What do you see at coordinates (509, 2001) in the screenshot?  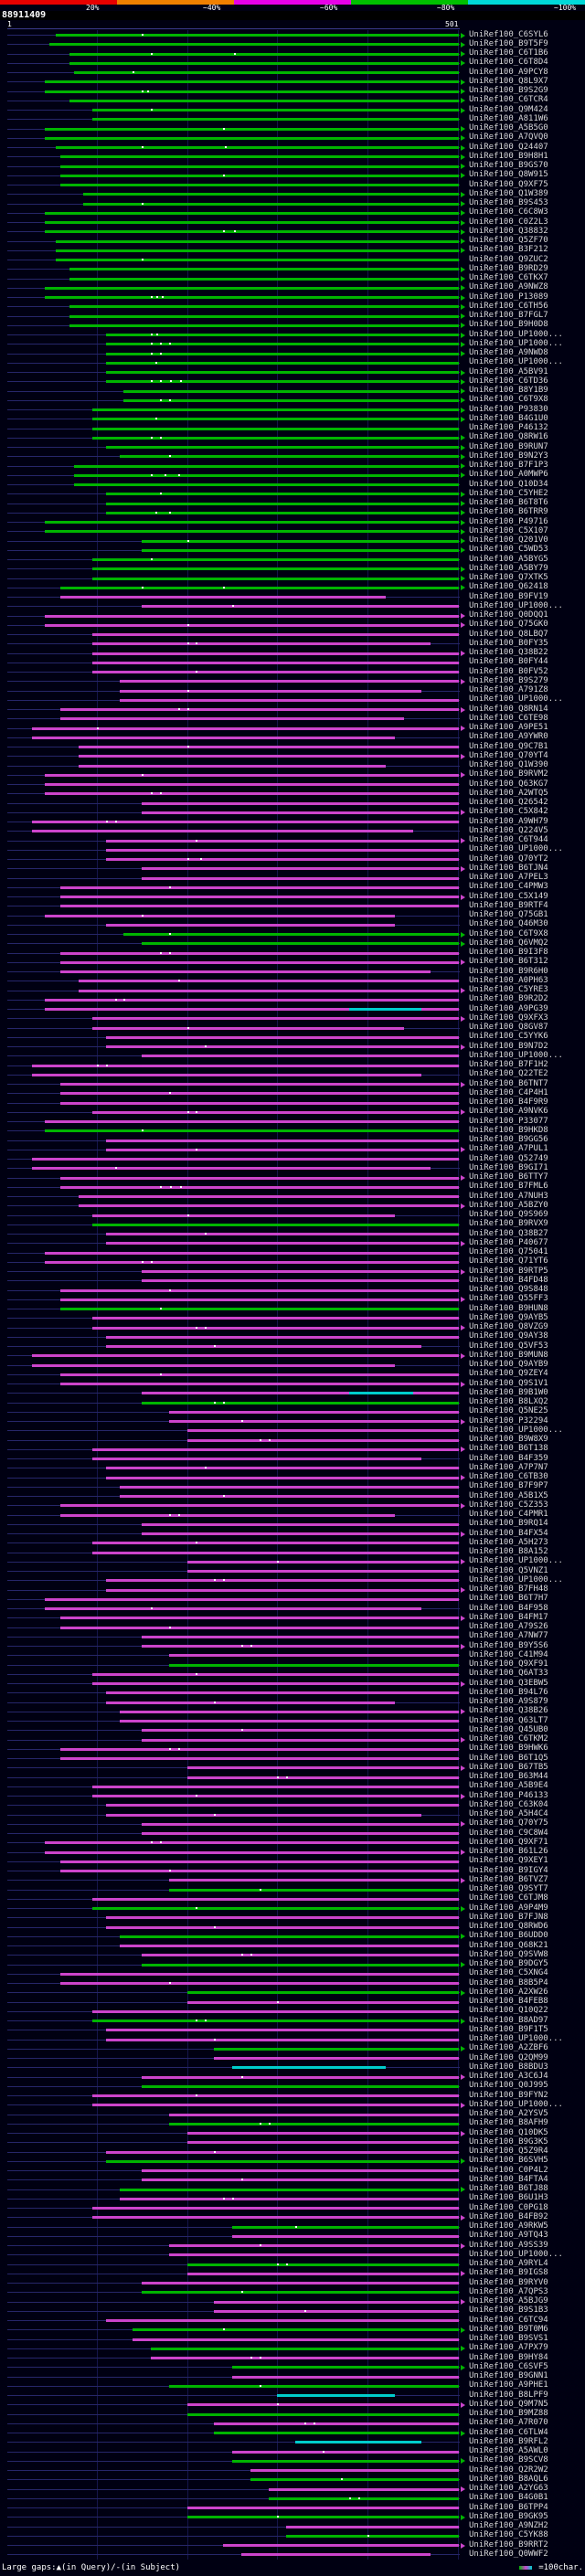 I see `subject-id-label: UniRef100_B4FEB8` at bounding box center [509, 2001].